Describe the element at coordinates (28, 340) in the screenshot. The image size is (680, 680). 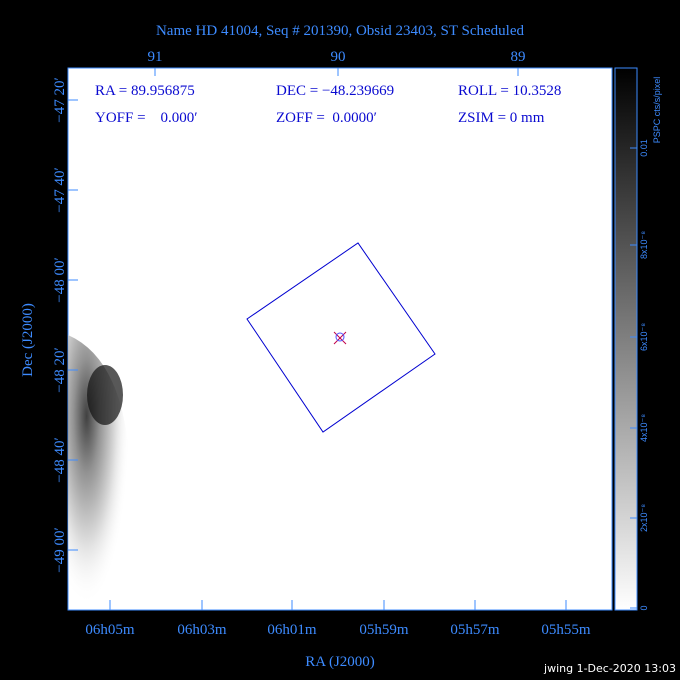
I see `y-axis-label: Dec (J2000)` at that location.